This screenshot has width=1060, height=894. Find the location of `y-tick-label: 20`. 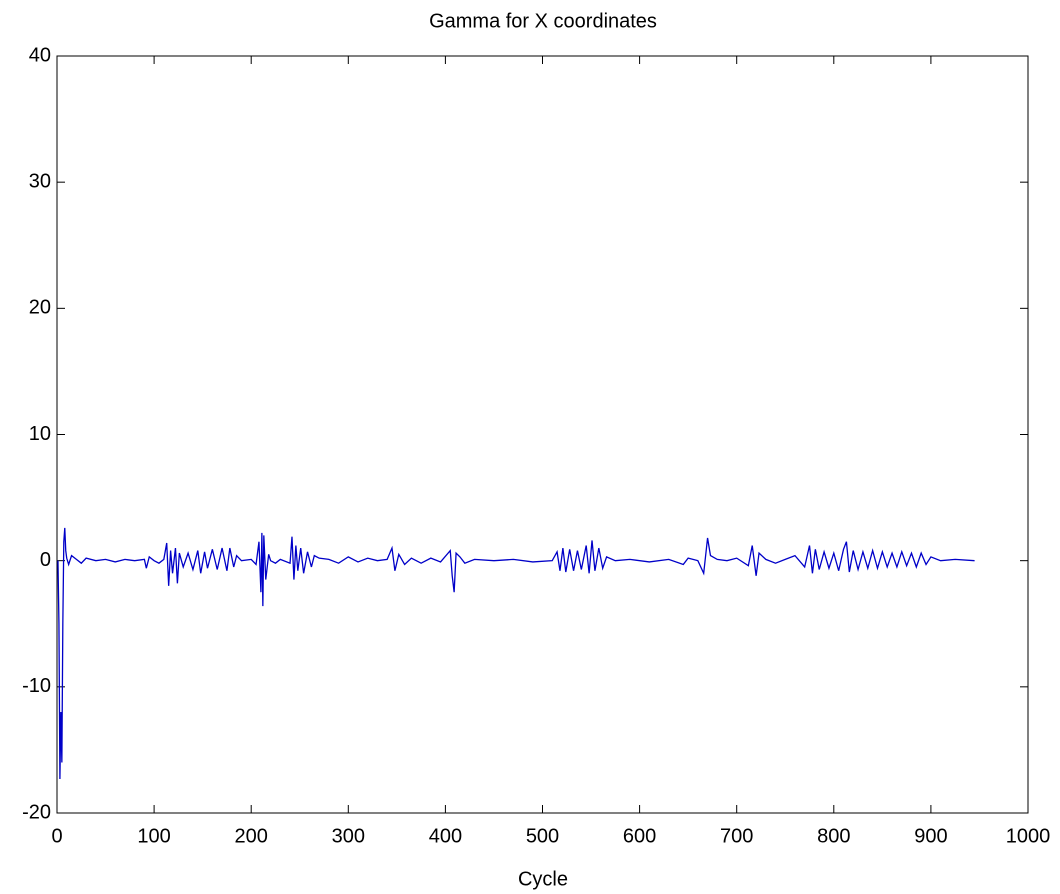

y-tick-label: 20 is located at coordinates (40, 308).